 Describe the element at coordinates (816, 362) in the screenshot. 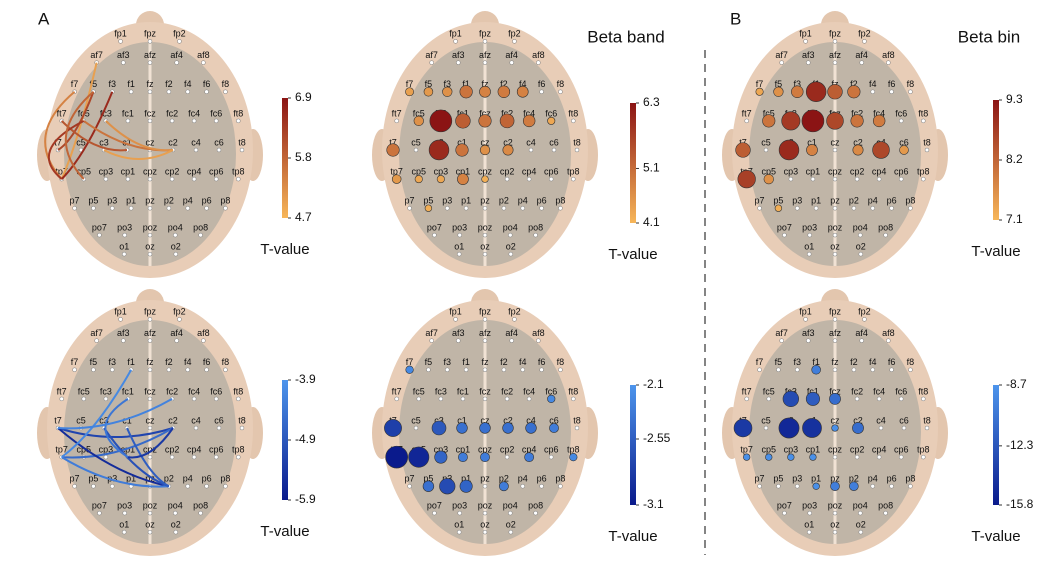

I see `electrode-label: f1` at that location.